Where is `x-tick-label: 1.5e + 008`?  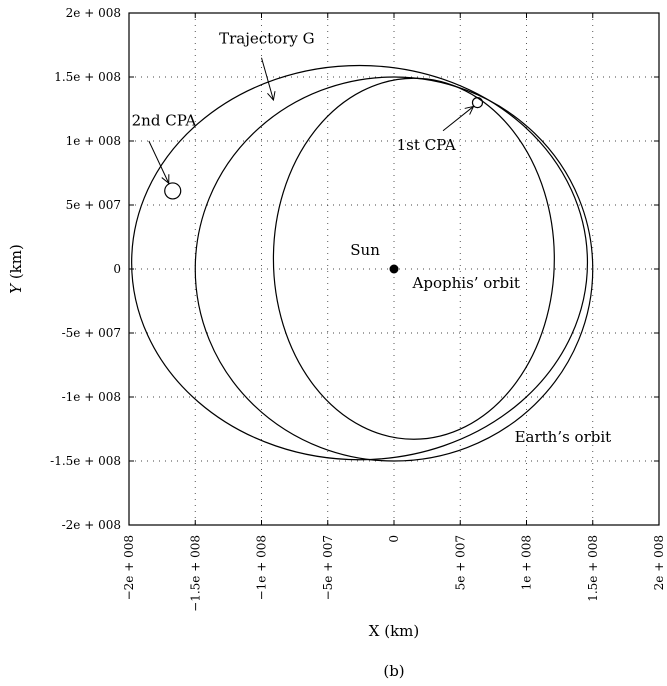
x-tick-label: 1.5e + 008 is located at coordinates (593, 568).